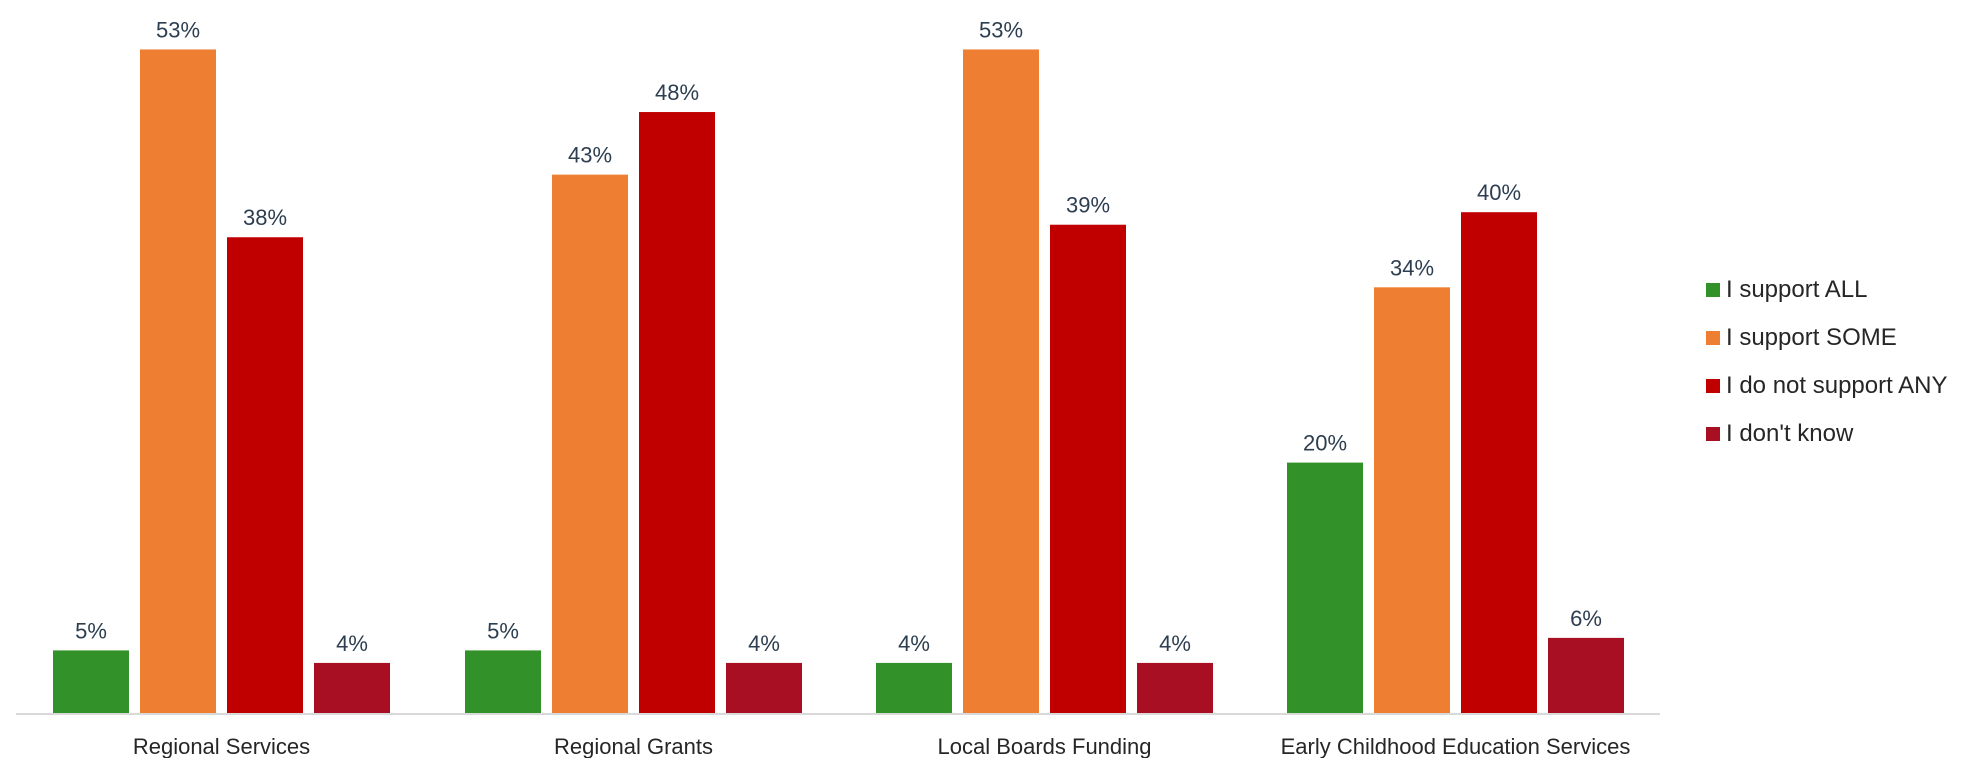 The width and height of the screenshot is (1983, 758). I want to click on bar-early-childhood-education-services-i-don-t-know, so click(1586, 675).